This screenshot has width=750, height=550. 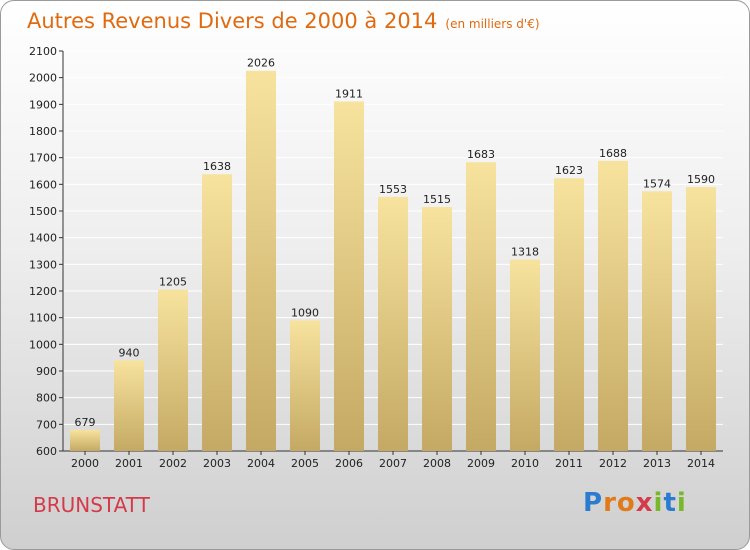 What do you see at coordinates (91, 505) in the screenshot?
I see `place-name: BRUNSTATT` at bounding box center [91, 505].